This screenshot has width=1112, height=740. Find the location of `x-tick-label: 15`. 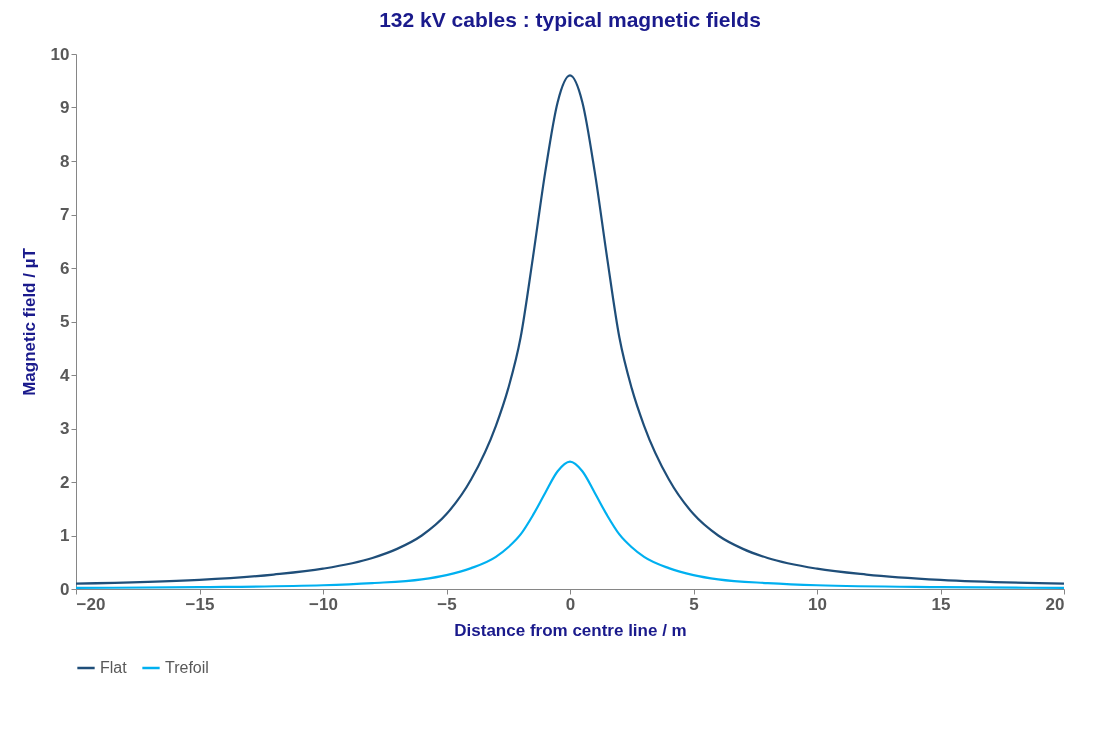

x-tick-label: 15 is located at coordinates (941, 604).